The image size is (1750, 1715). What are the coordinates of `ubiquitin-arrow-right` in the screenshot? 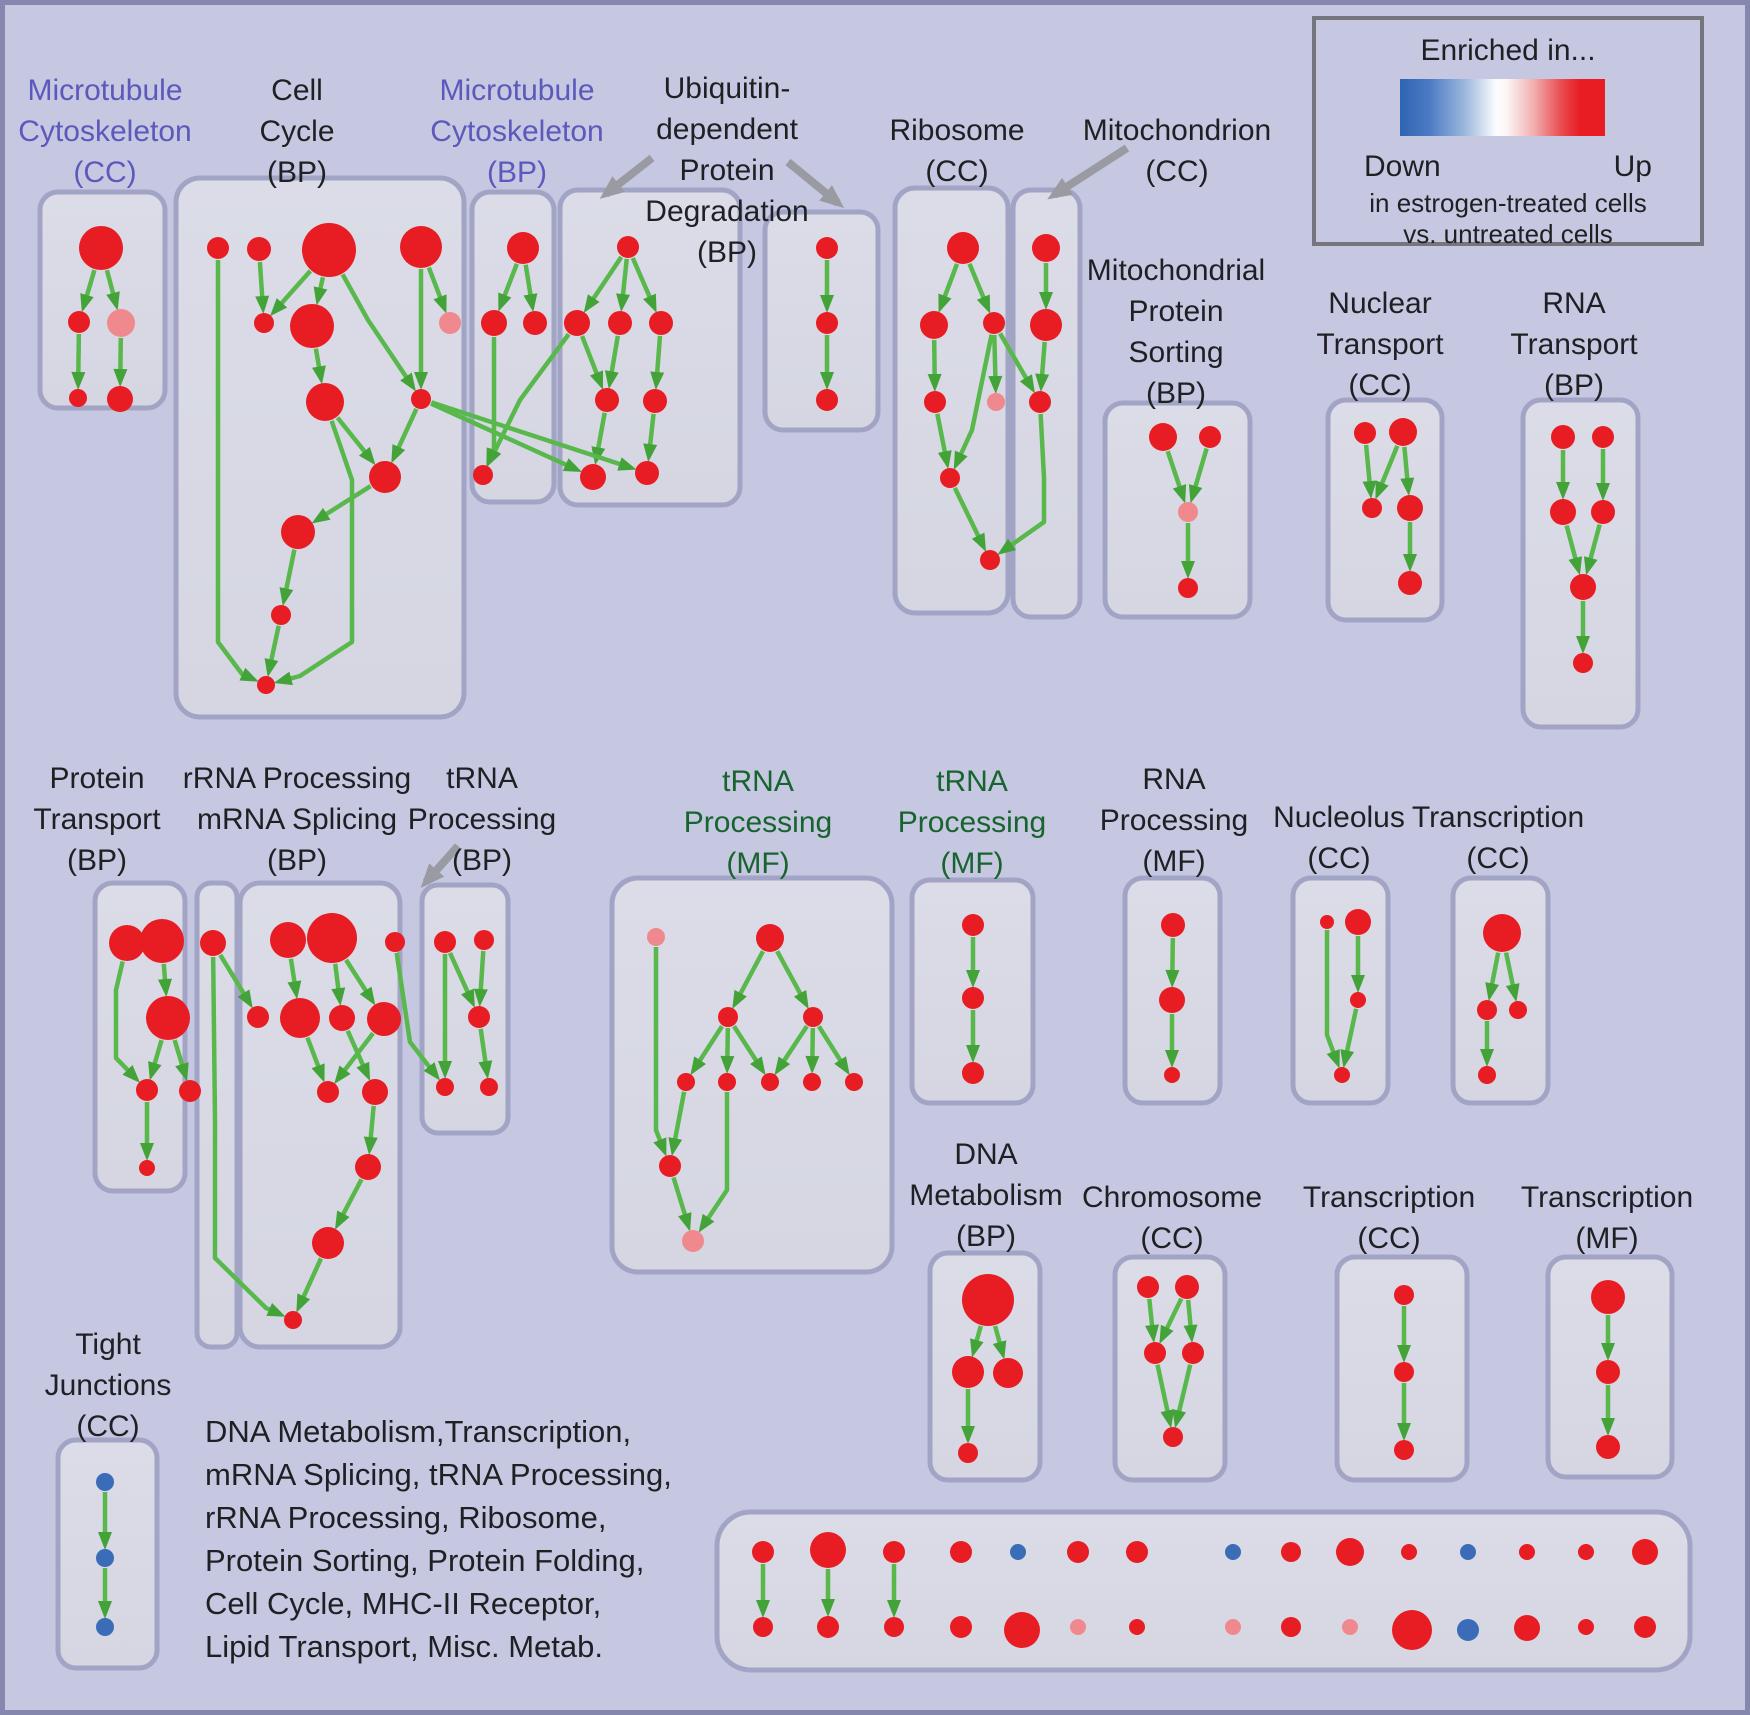 It's located at (815, 183).